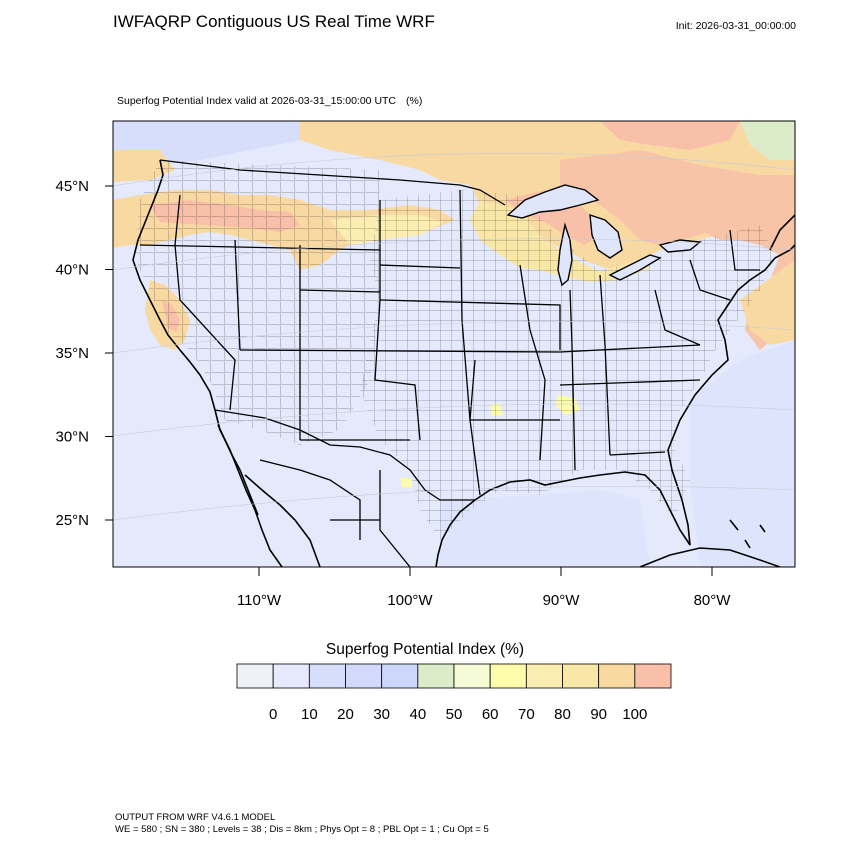 This screenshot has width=850, height=850. Describe the element at coordinates (332, 182) in the screenshot. I see `us-canada-border` at that location.